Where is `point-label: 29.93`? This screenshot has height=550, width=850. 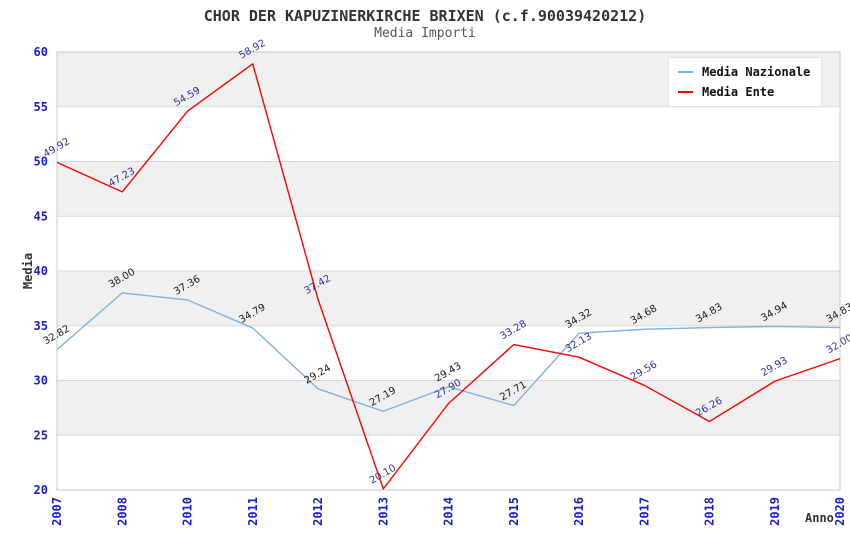 point-label: 29.93 is located at coordinates (774, 367).